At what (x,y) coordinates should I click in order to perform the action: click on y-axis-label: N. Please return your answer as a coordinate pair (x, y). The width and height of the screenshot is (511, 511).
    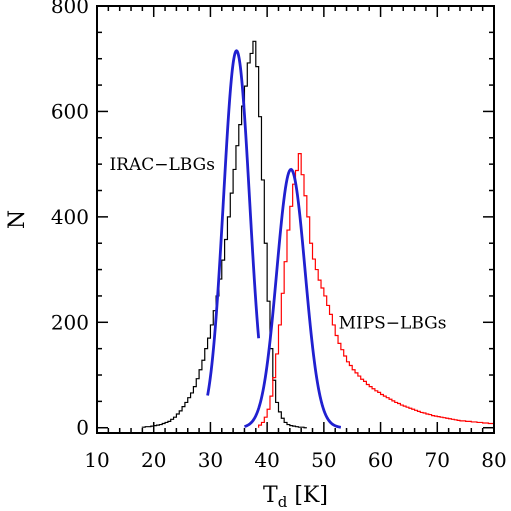
    Looking at the image, I should click on (17, 219).